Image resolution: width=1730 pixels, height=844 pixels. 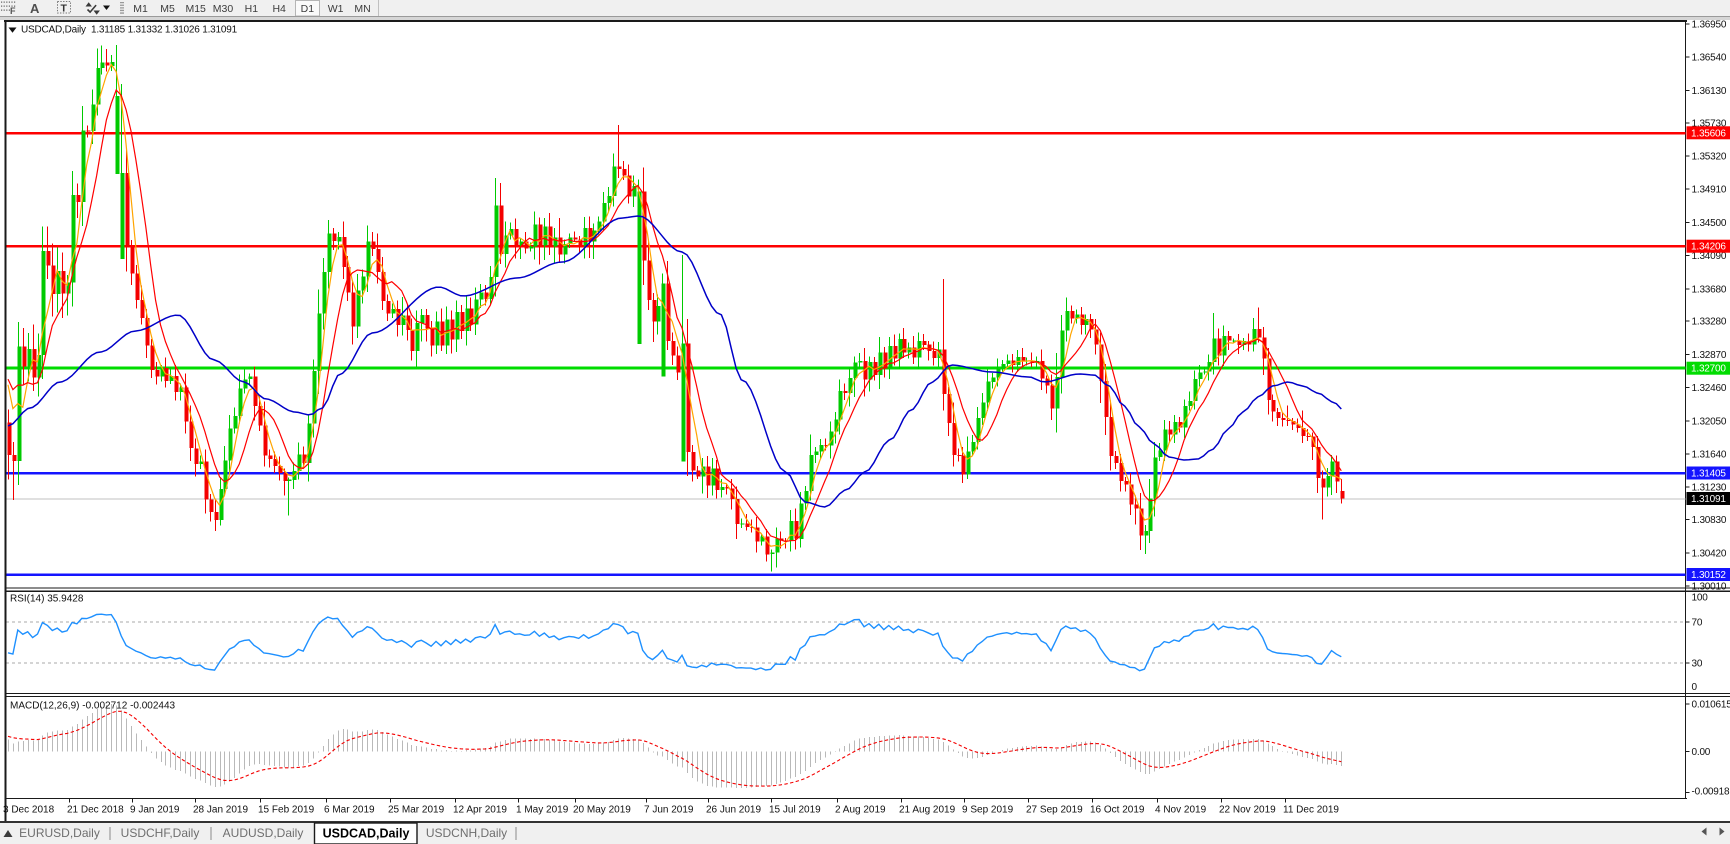 What do you see at coordinates (47, 599) in the screenshot?
I see `svg-text: RSI(14) 35.9428` at bounding box center [47, 599].